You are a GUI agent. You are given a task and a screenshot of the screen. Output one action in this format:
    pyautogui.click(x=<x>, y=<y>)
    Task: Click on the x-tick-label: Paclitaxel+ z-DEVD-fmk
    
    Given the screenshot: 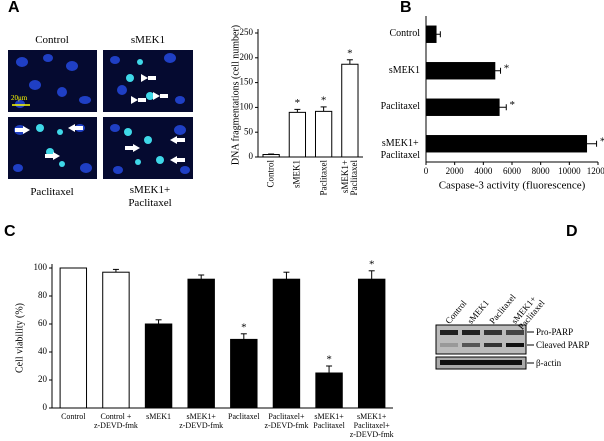 What is the action you would take?
    pyautogui.click(x=286, y=421)
    